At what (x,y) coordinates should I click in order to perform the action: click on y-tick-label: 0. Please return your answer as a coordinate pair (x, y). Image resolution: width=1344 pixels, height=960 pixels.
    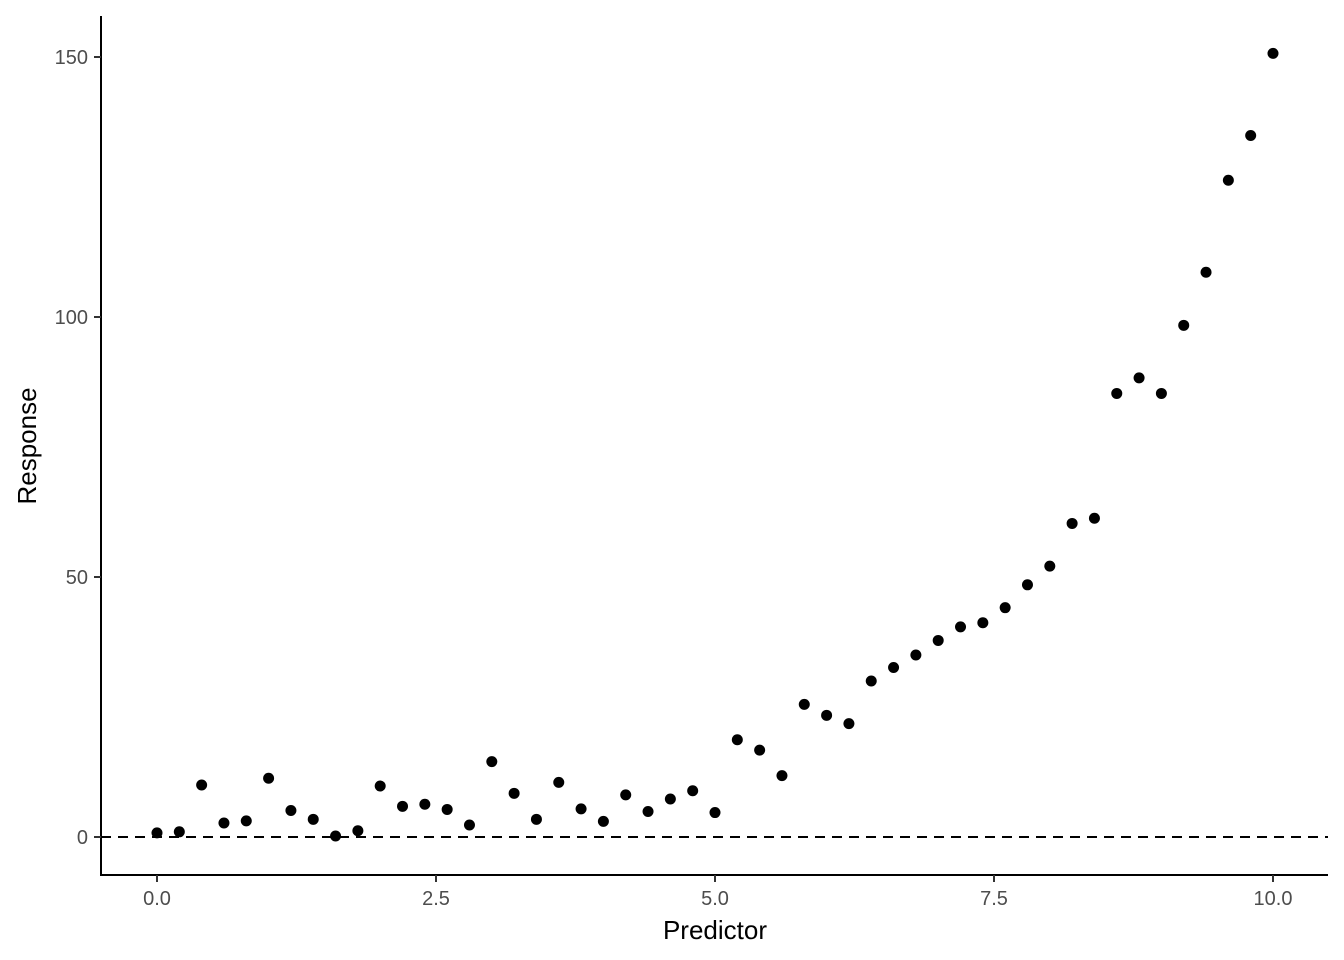
    Looking at the image, I should click on (82, 838).